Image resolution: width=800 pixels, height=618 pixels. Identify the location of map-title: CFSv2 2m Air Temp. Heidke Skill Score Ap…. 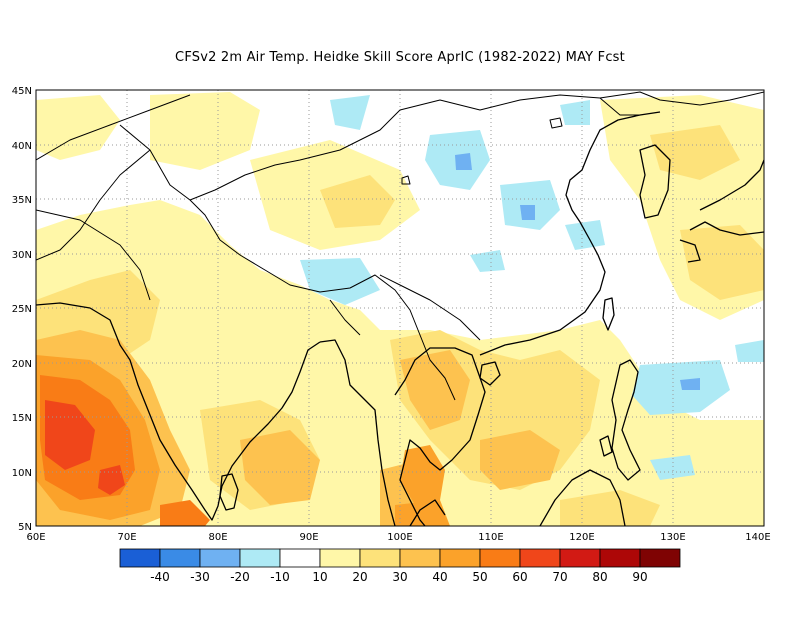
(400, 57).